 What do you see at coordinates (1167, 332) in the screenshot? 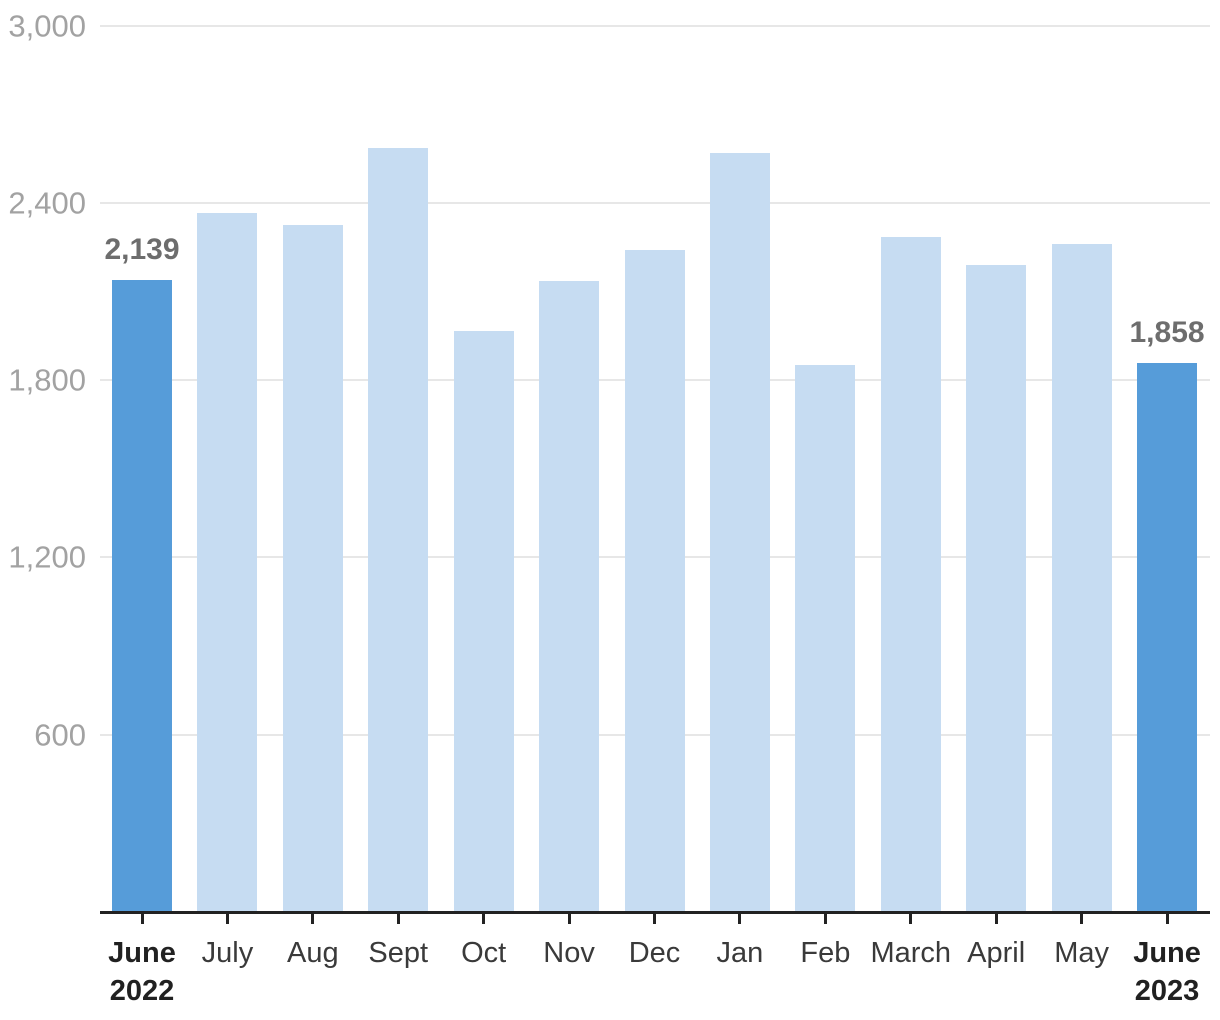
I see `bar-value-label: 1,858` at bounding box center [1167, 332].